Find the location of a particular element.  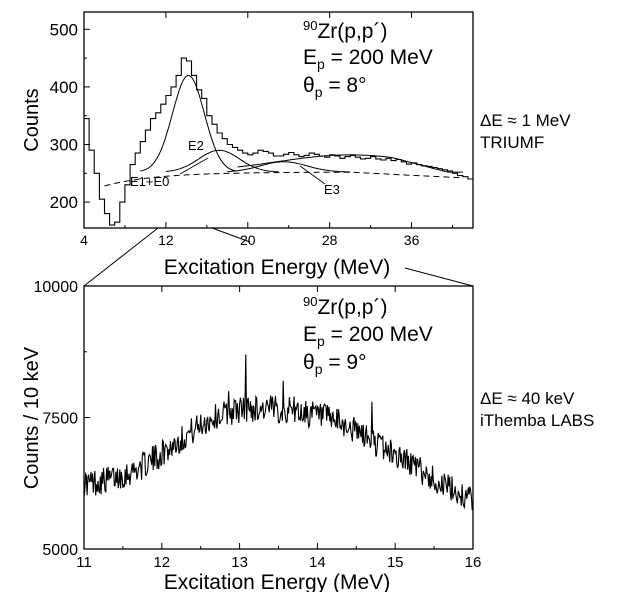

top-resolution-text: ΔE ≈ 1 MeV is located at coordinates (525, 120).